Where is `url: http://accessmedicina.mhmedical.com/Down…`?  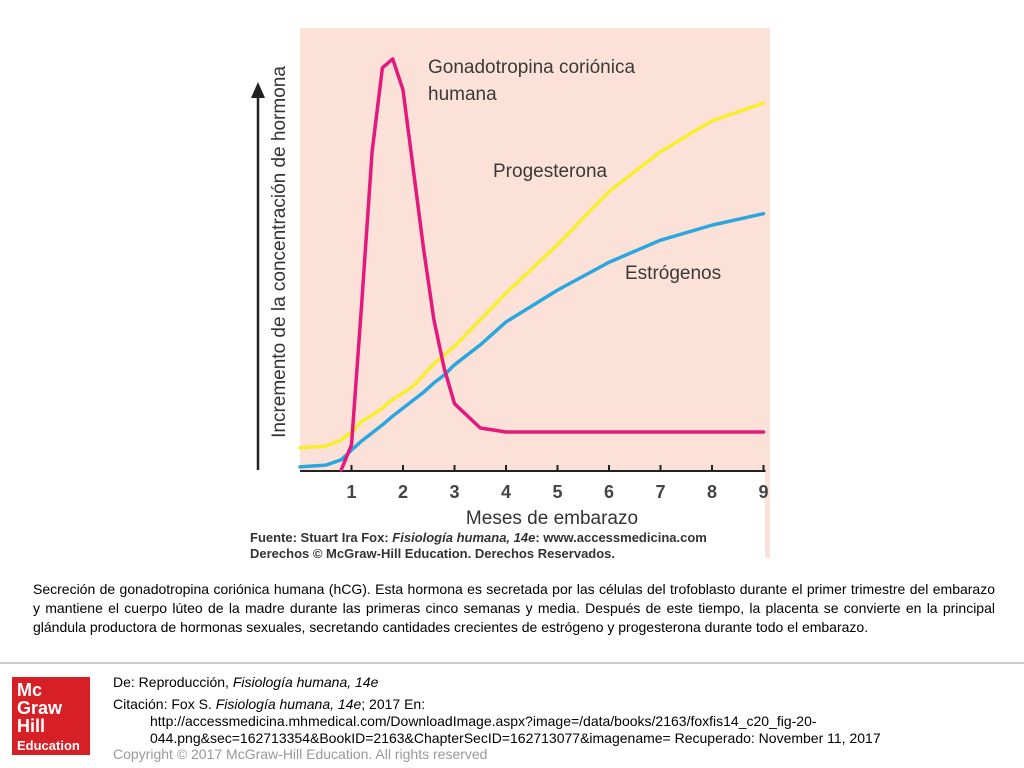 url: http://accessmedicina.mhmedical.com/Down… is located at coordinates (483, 721).